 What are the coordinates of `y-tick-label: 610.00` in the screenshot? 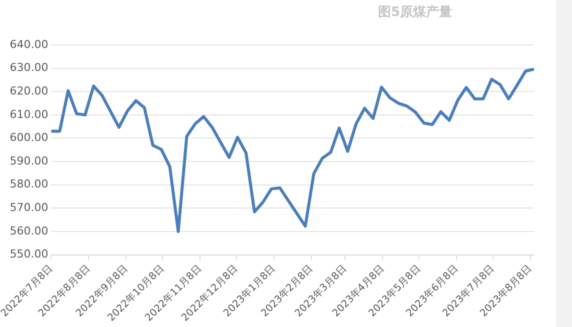 It's located at (29, 114).